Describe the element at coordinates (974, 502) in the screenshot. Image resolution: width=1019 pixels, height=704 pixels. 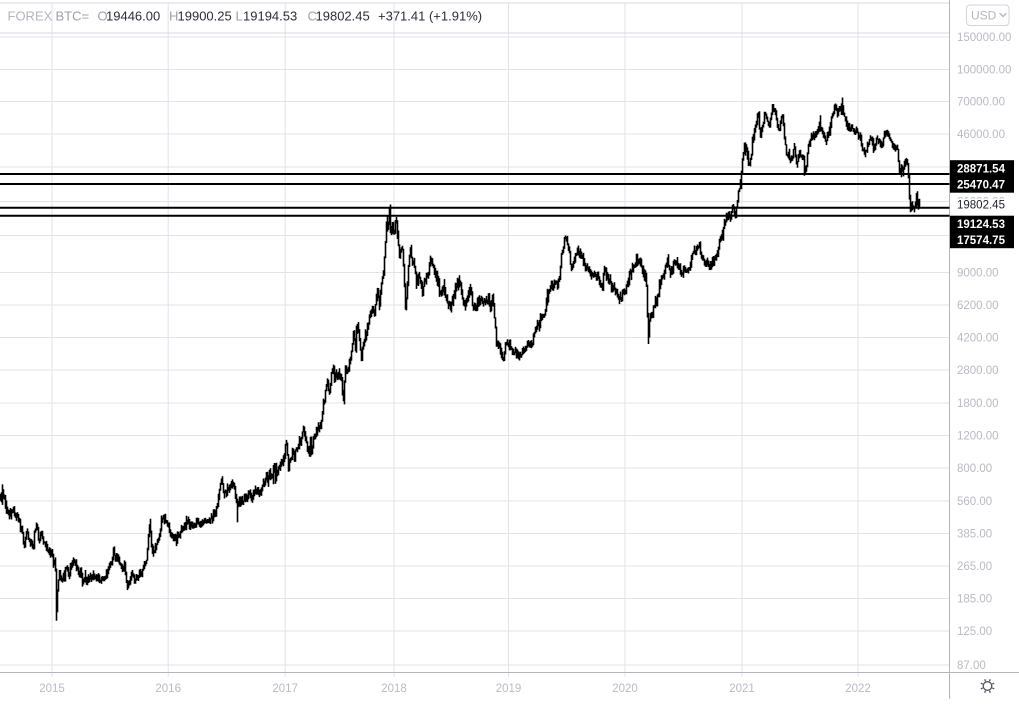
I see `svg-text: 560.00` at that location.